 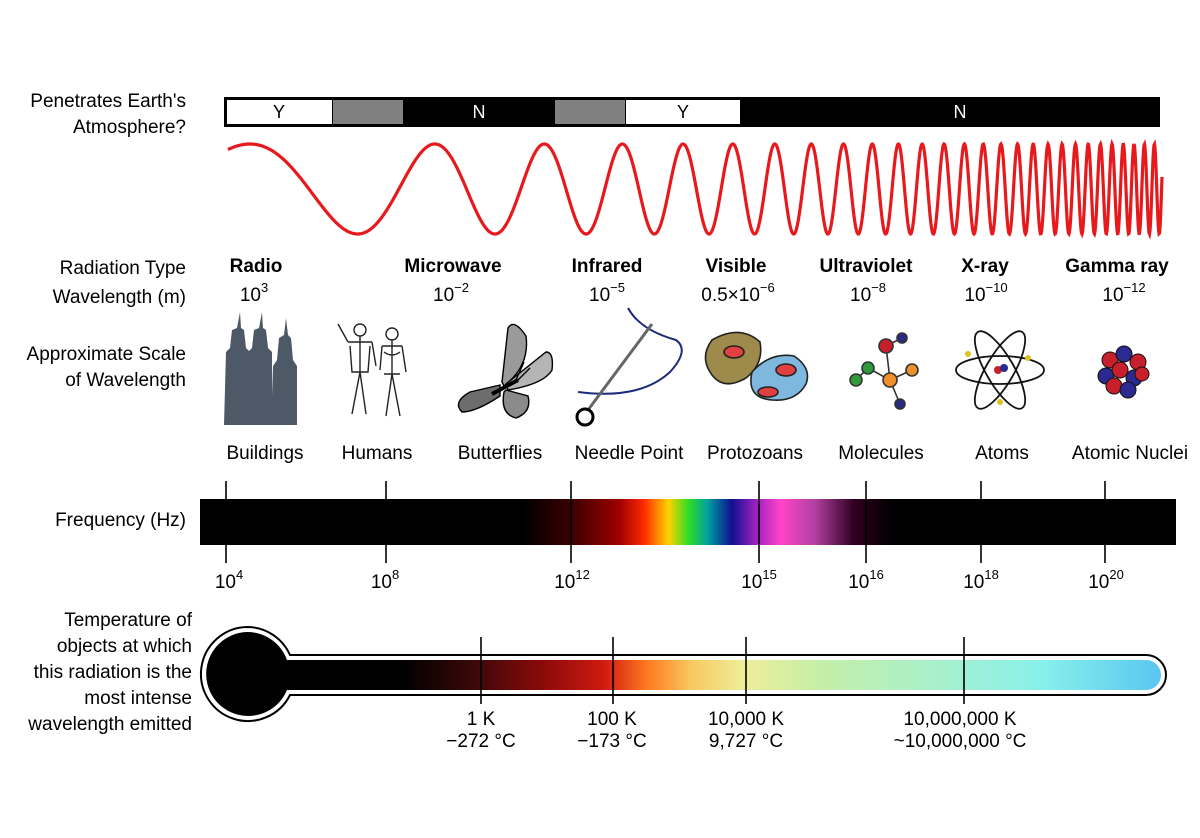 I want to click on wave-illustration, so click(x=695, y=189).